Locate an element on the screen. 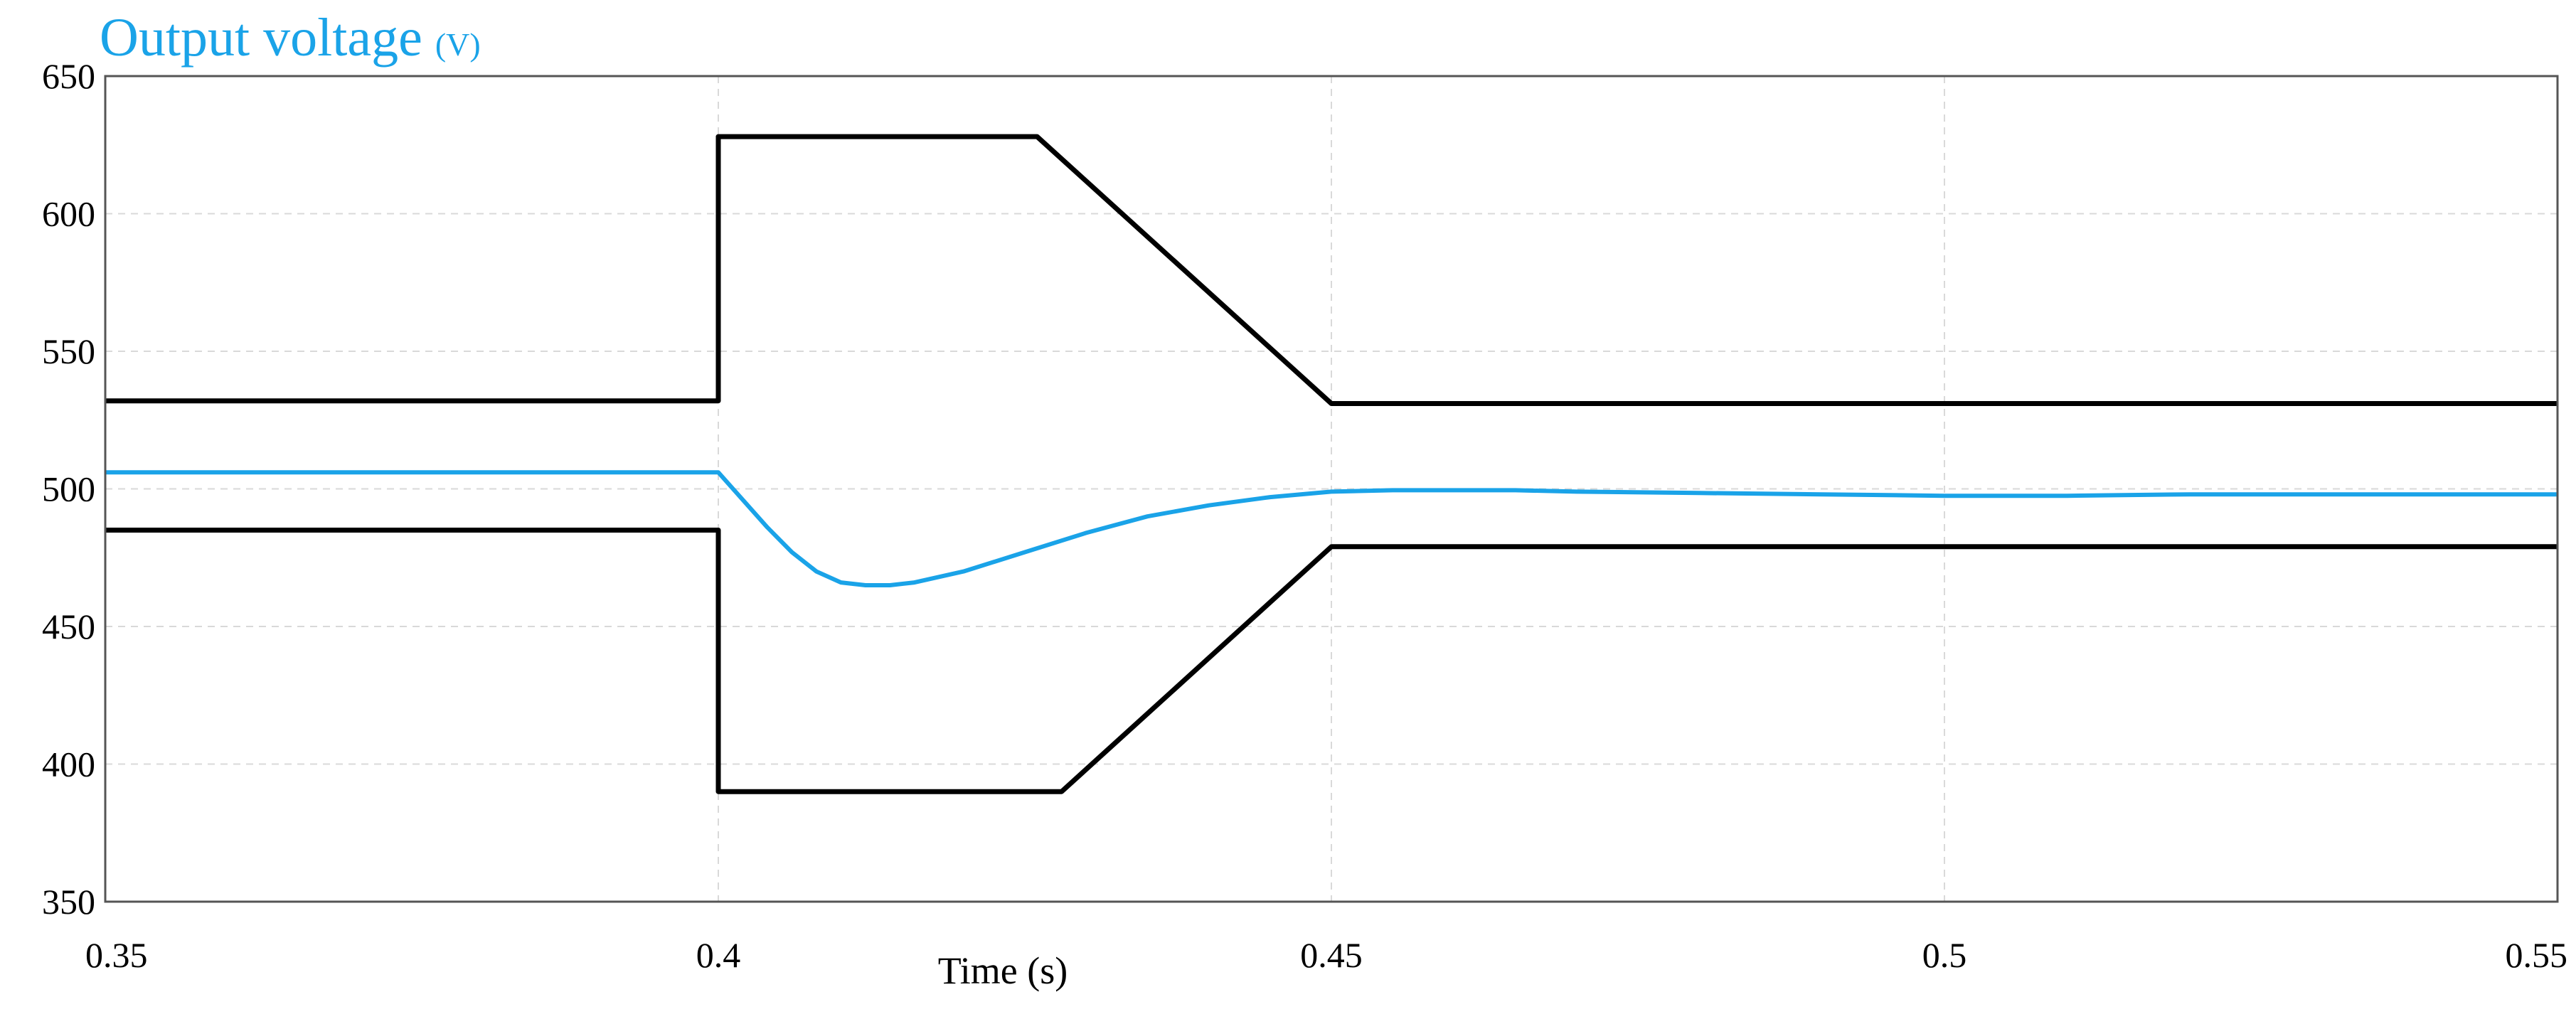 The image size is (2576, 1019). x-tick-label: 0.45 is located at coordinates (1331, 955).